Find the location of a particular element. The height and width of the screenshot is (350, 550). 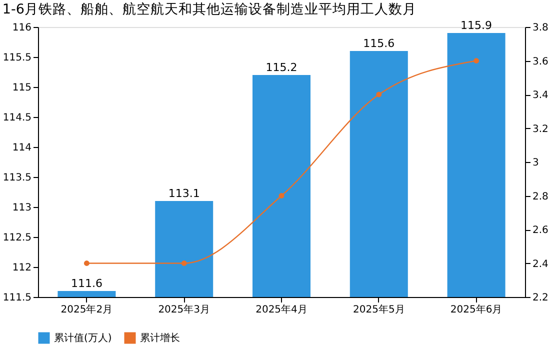

data-label: 113.1 is located at coordinates (184, 193).